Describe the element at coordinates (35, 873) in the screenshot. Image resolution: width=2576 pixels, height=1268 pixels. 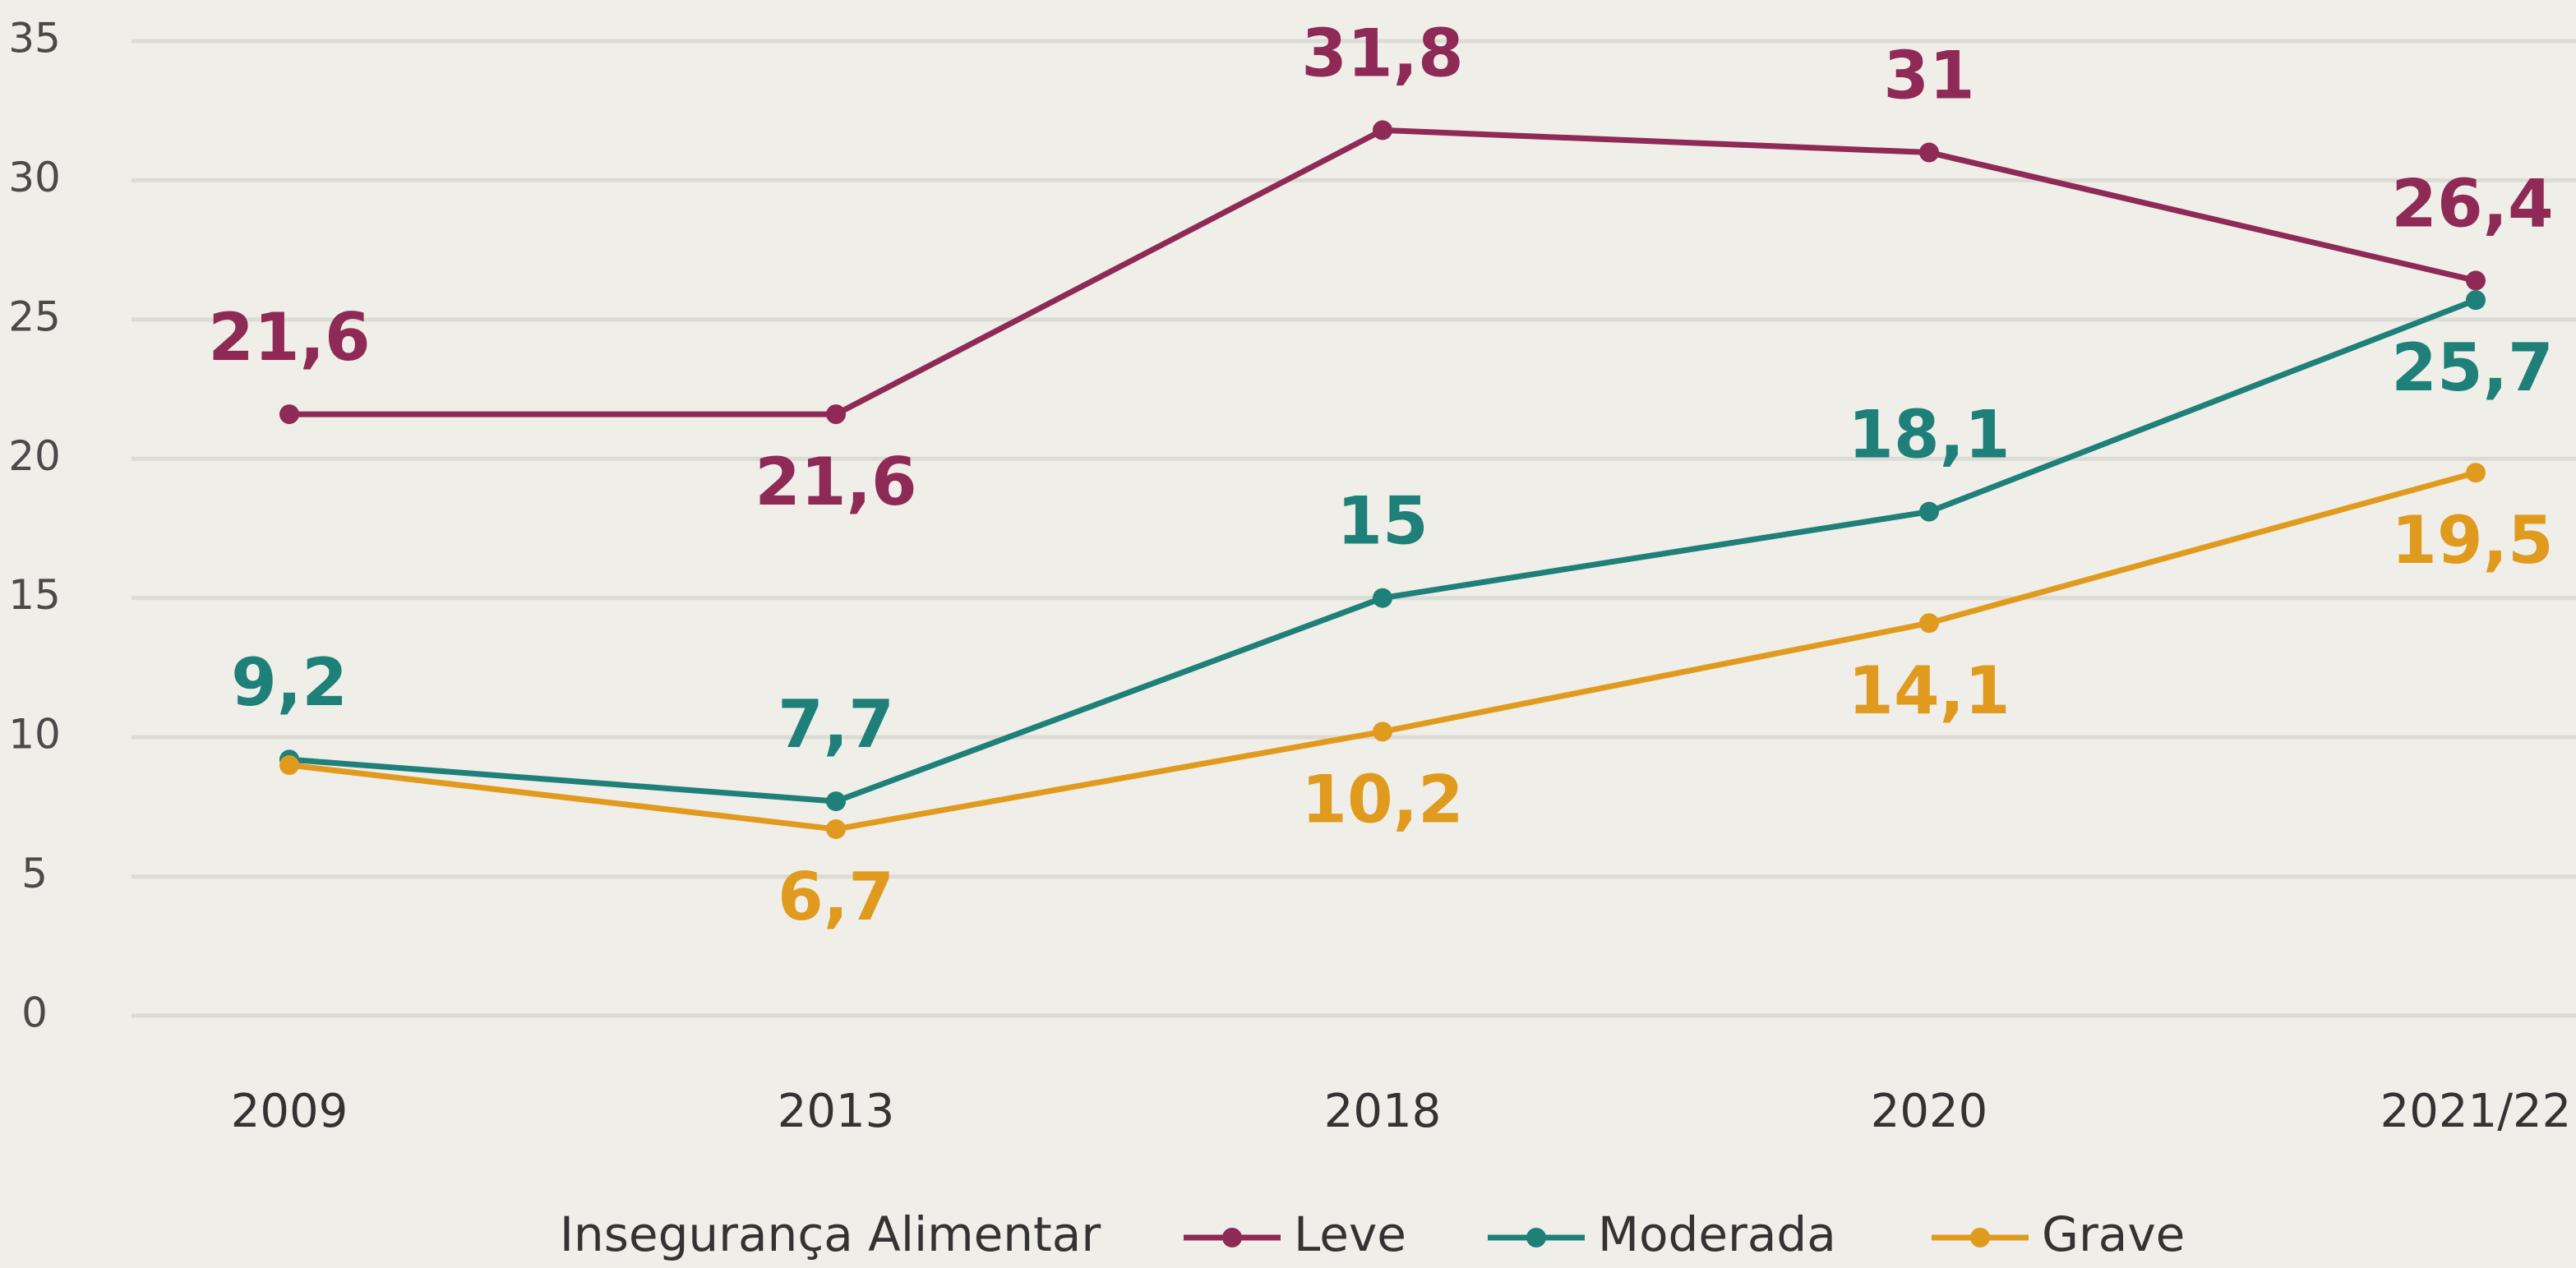
I see `y-tick-label: 5` at that location.